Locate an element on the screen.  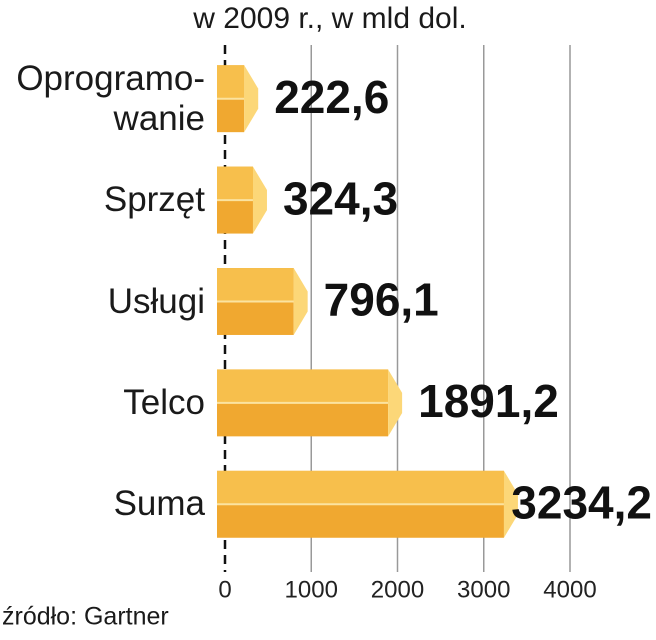
category-label: Usługi is located at coordinates (156, 301).